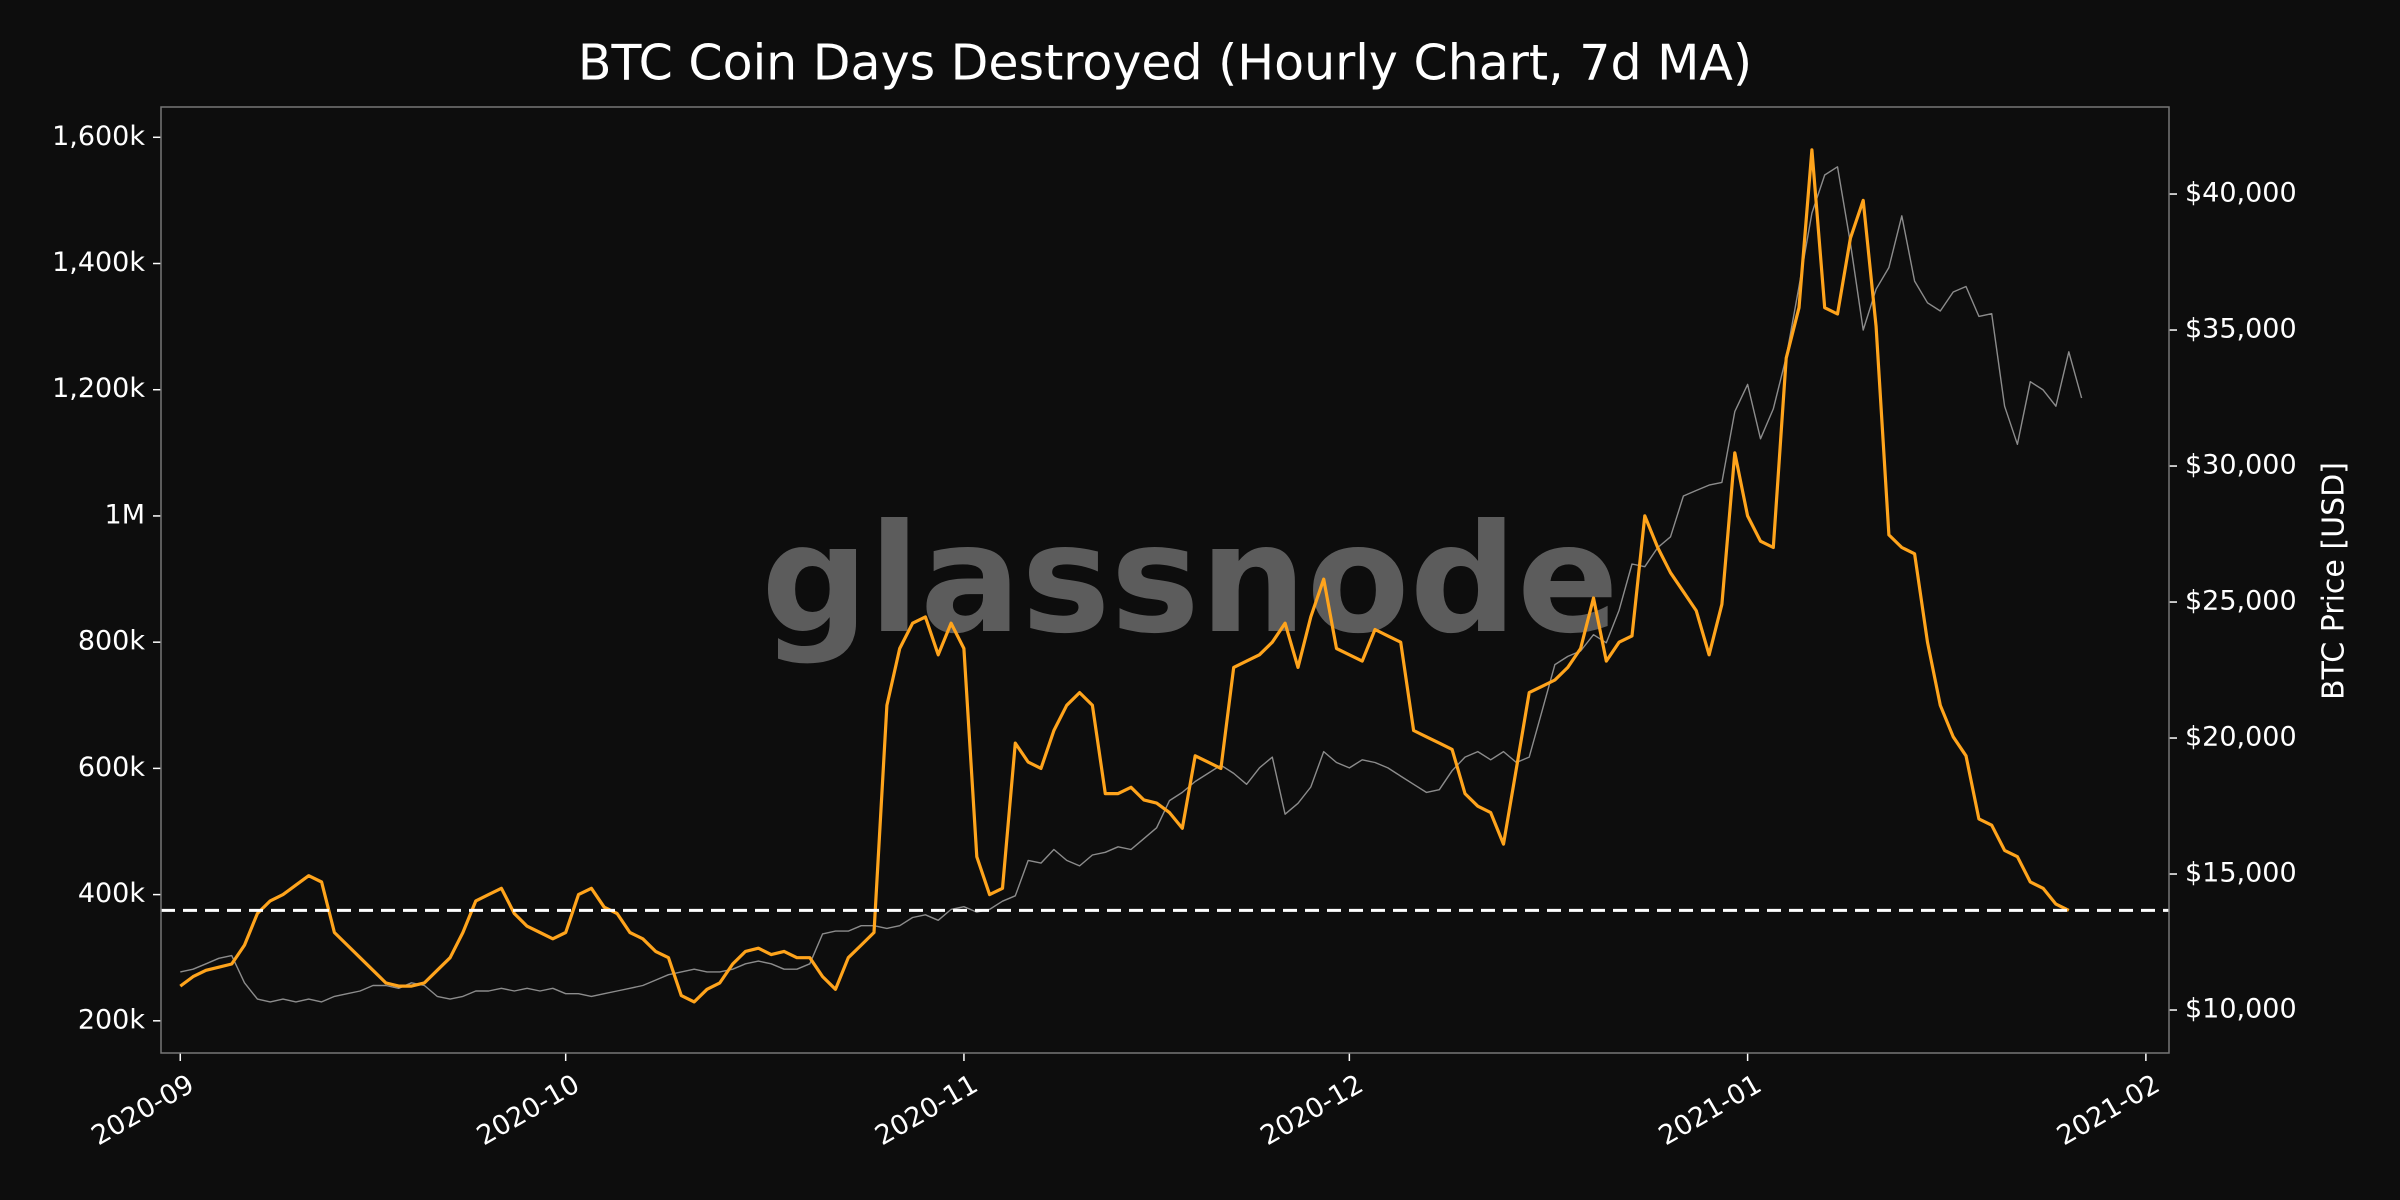 The image size is (2400, 1200). What do you see at coordinates (2241, 193) in the screenshot?
I see `y2-tick-label: $40,000` at bounding box center [2241, 193].